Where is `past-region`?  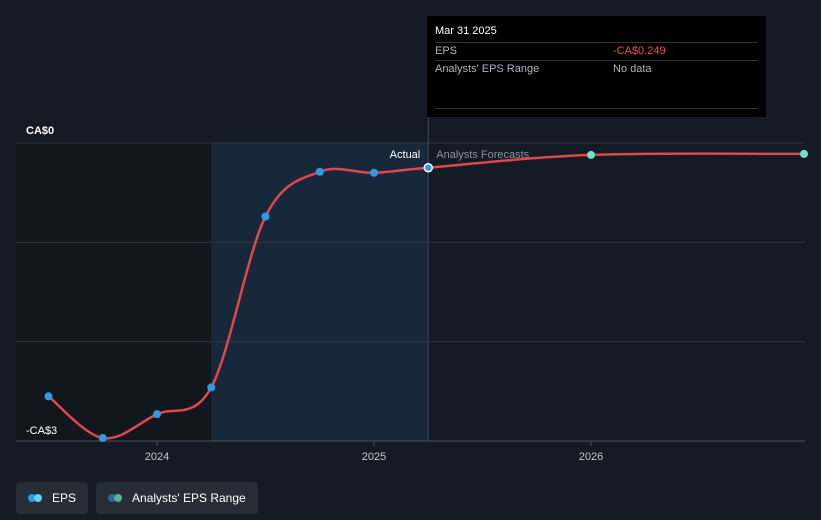 past-region is located at coordinates (114, 292).